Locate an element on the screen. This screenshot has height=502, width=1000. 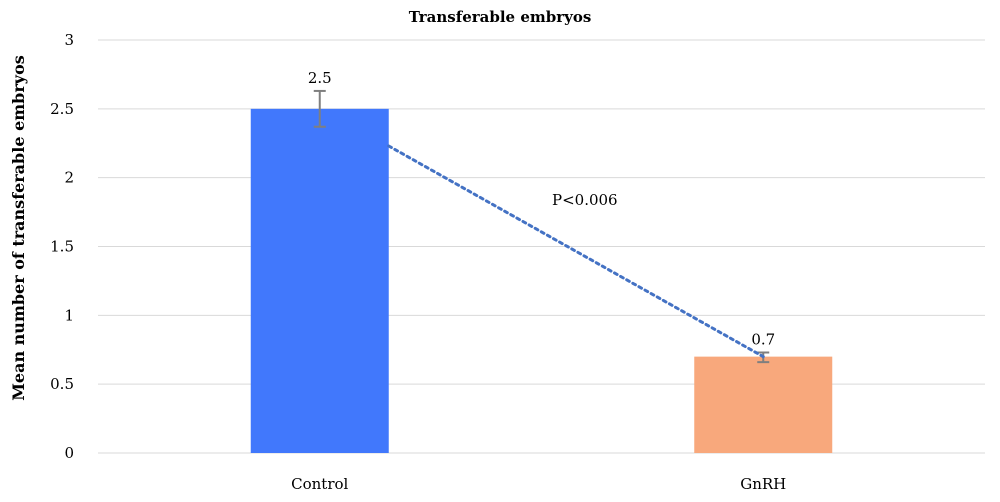
bar-gnrh is located at coordinates (763, 404).